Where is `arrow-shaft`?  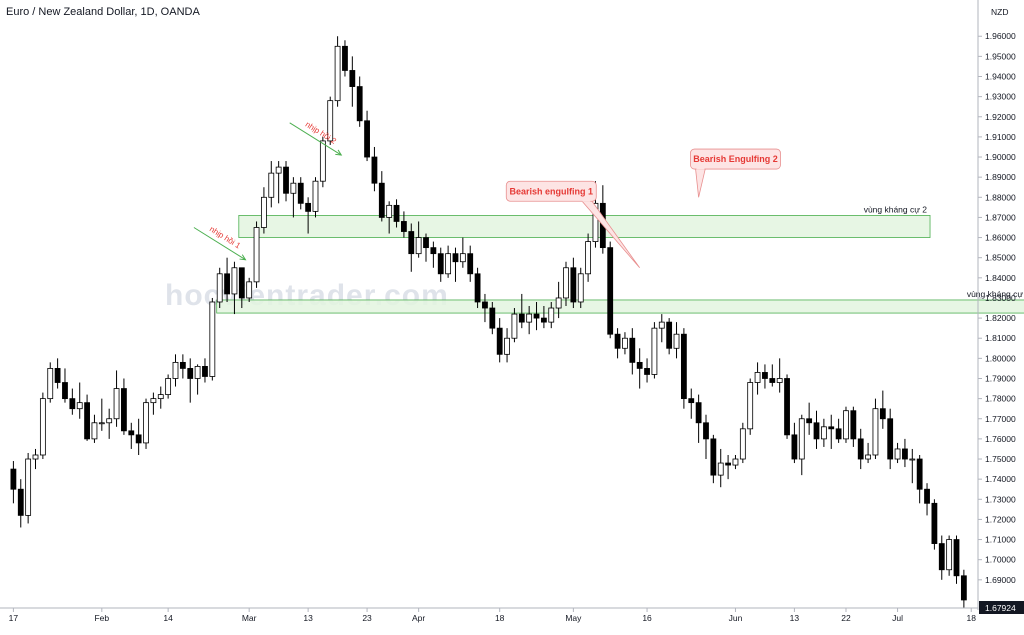 arrow-shaft is located at coordinates (219, 244).